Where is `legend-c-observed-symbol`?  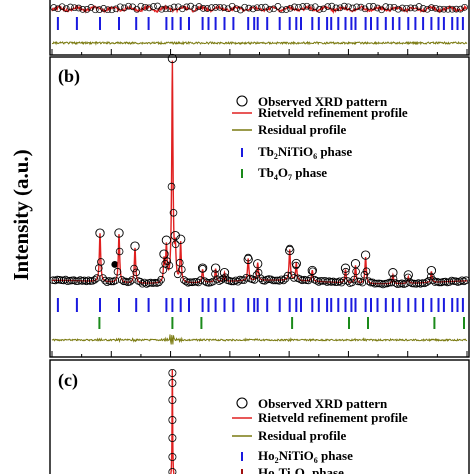 legend-c-observed-symbol is located at coordinates (242, 403).